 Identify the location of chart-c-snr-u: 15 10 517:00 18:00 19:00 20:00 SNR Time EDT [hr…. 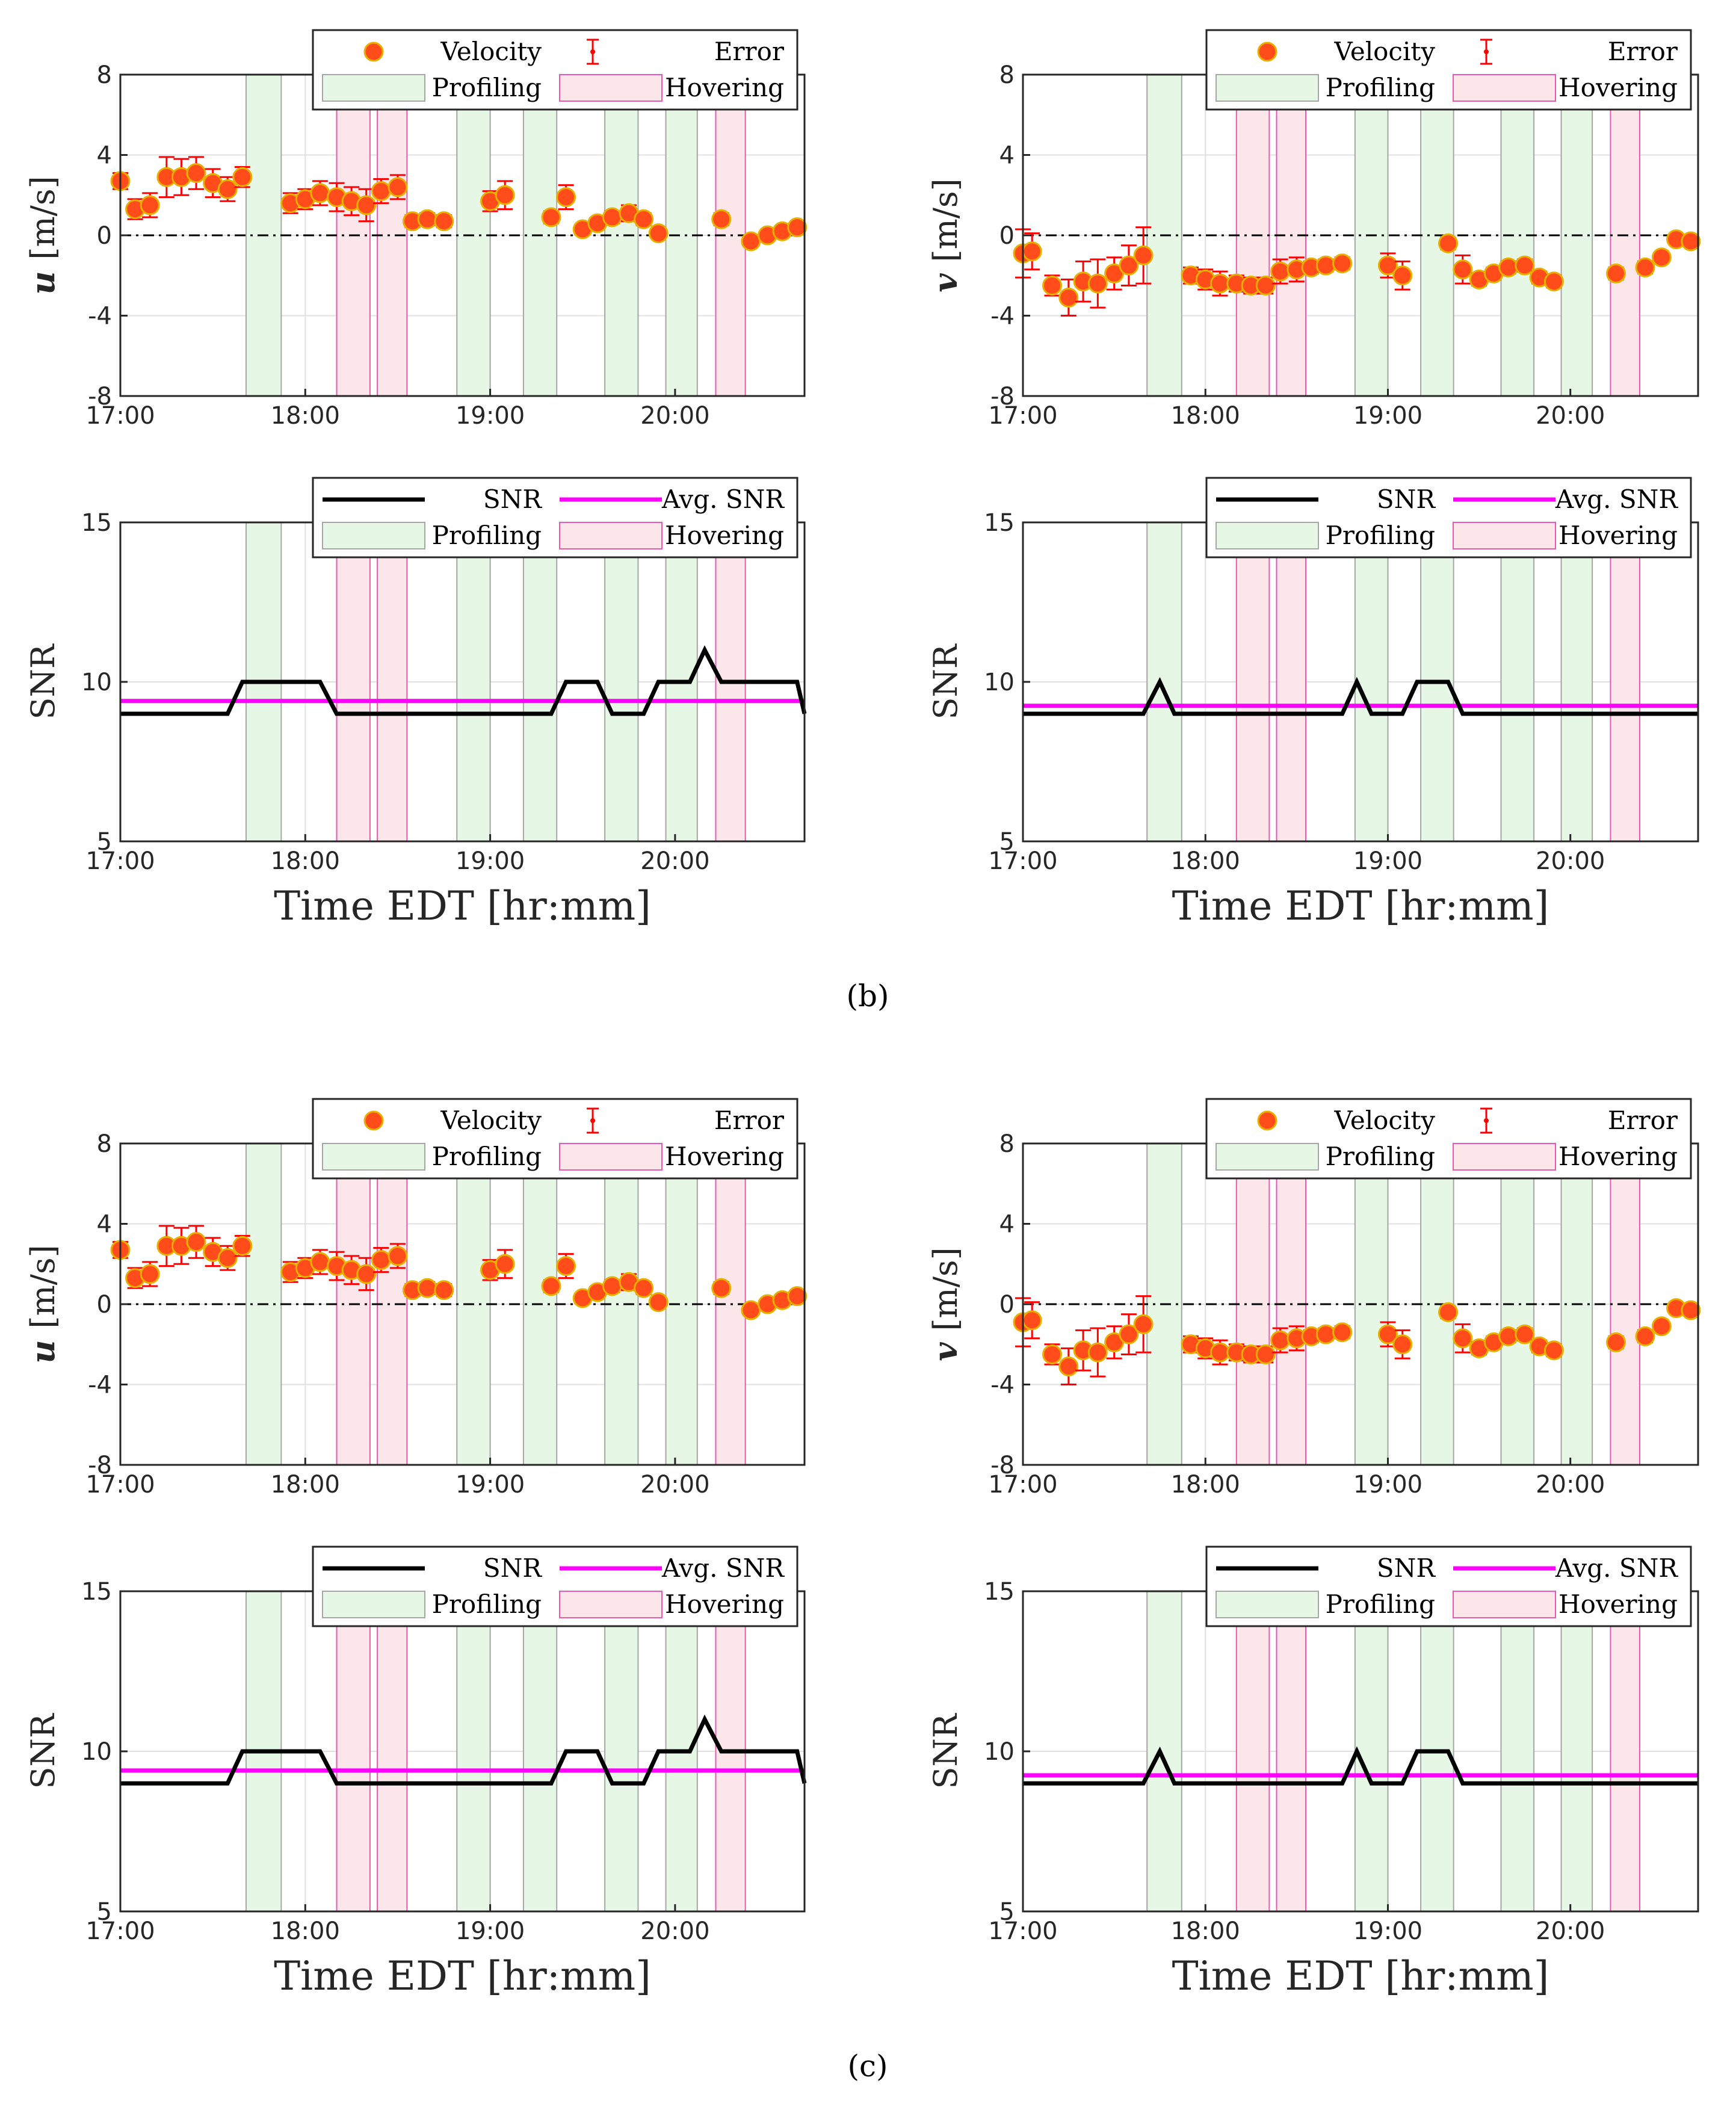
(415, 1772).